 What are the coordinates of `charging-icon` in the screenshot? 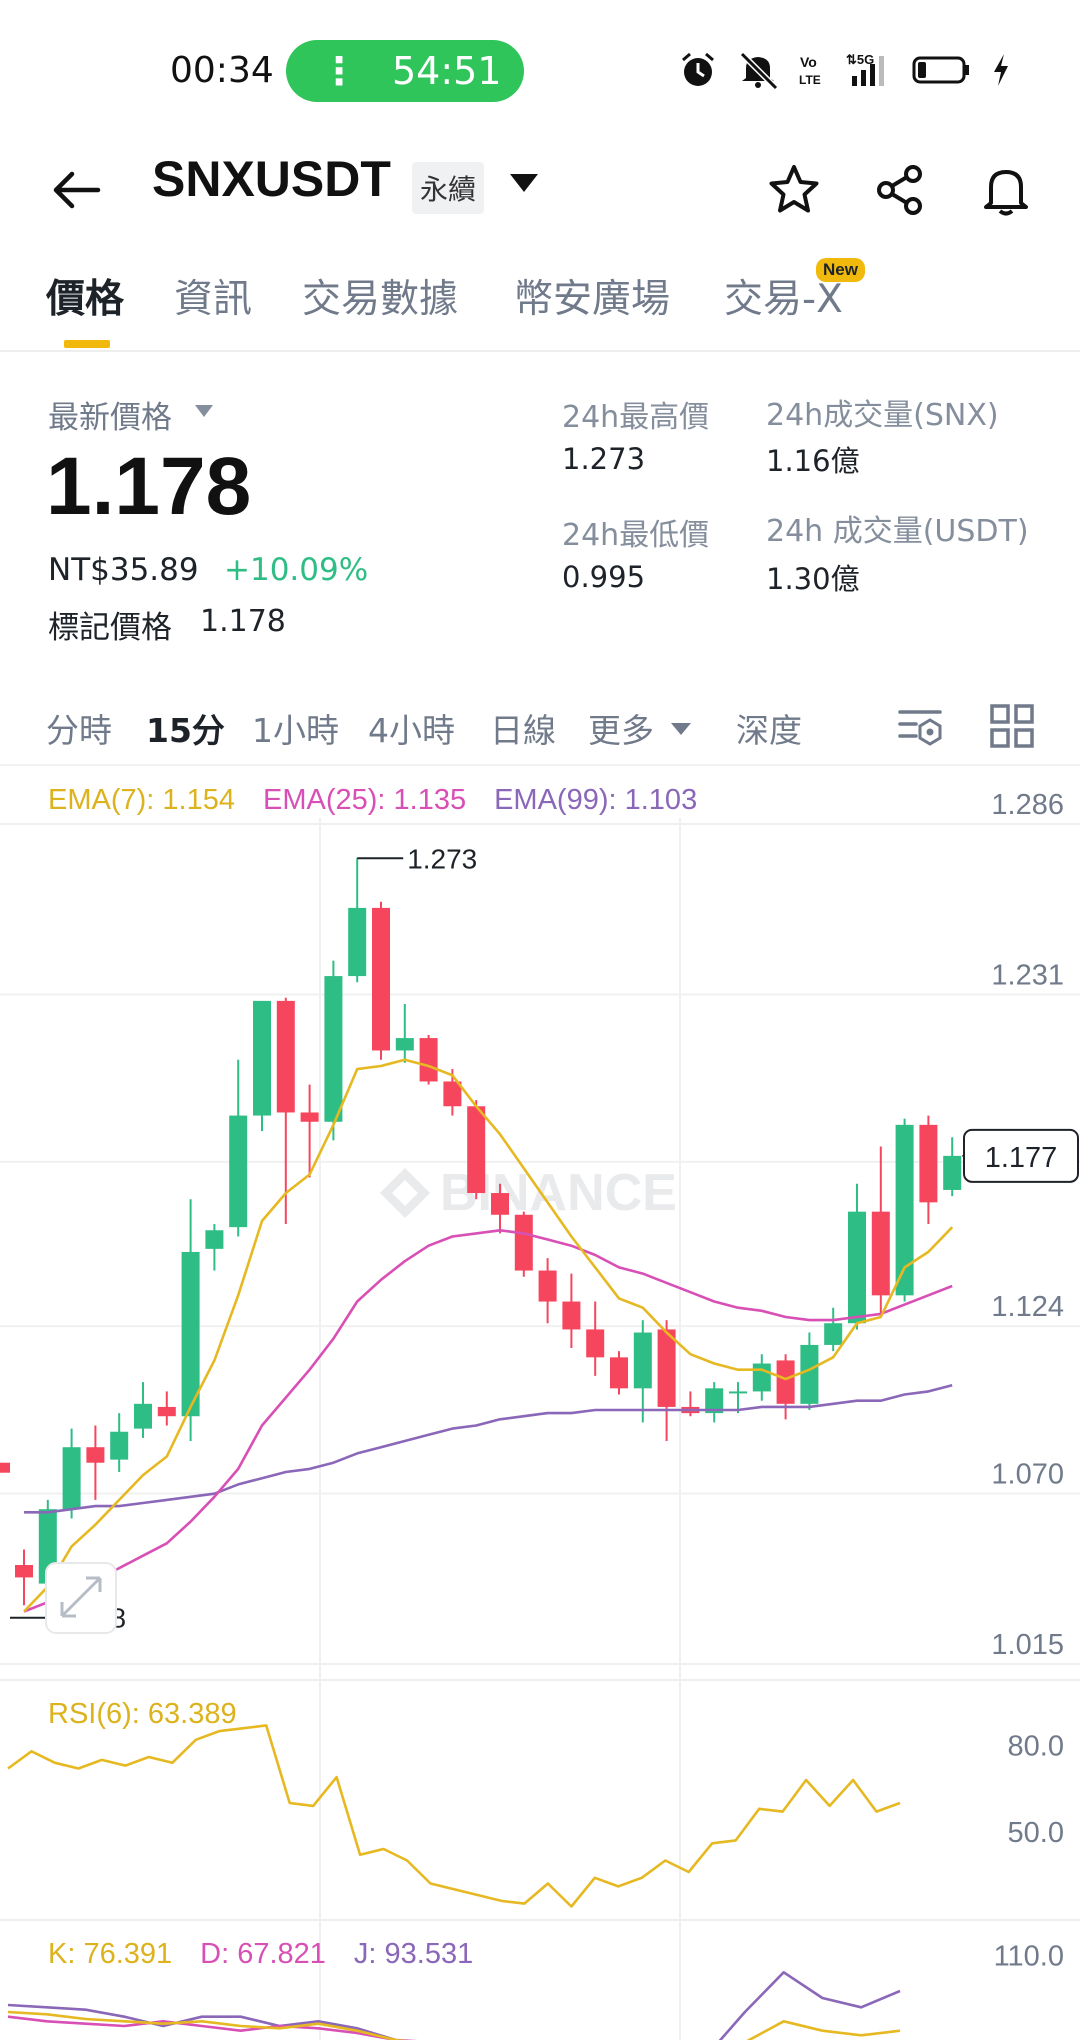 It's located at (1001, 70).